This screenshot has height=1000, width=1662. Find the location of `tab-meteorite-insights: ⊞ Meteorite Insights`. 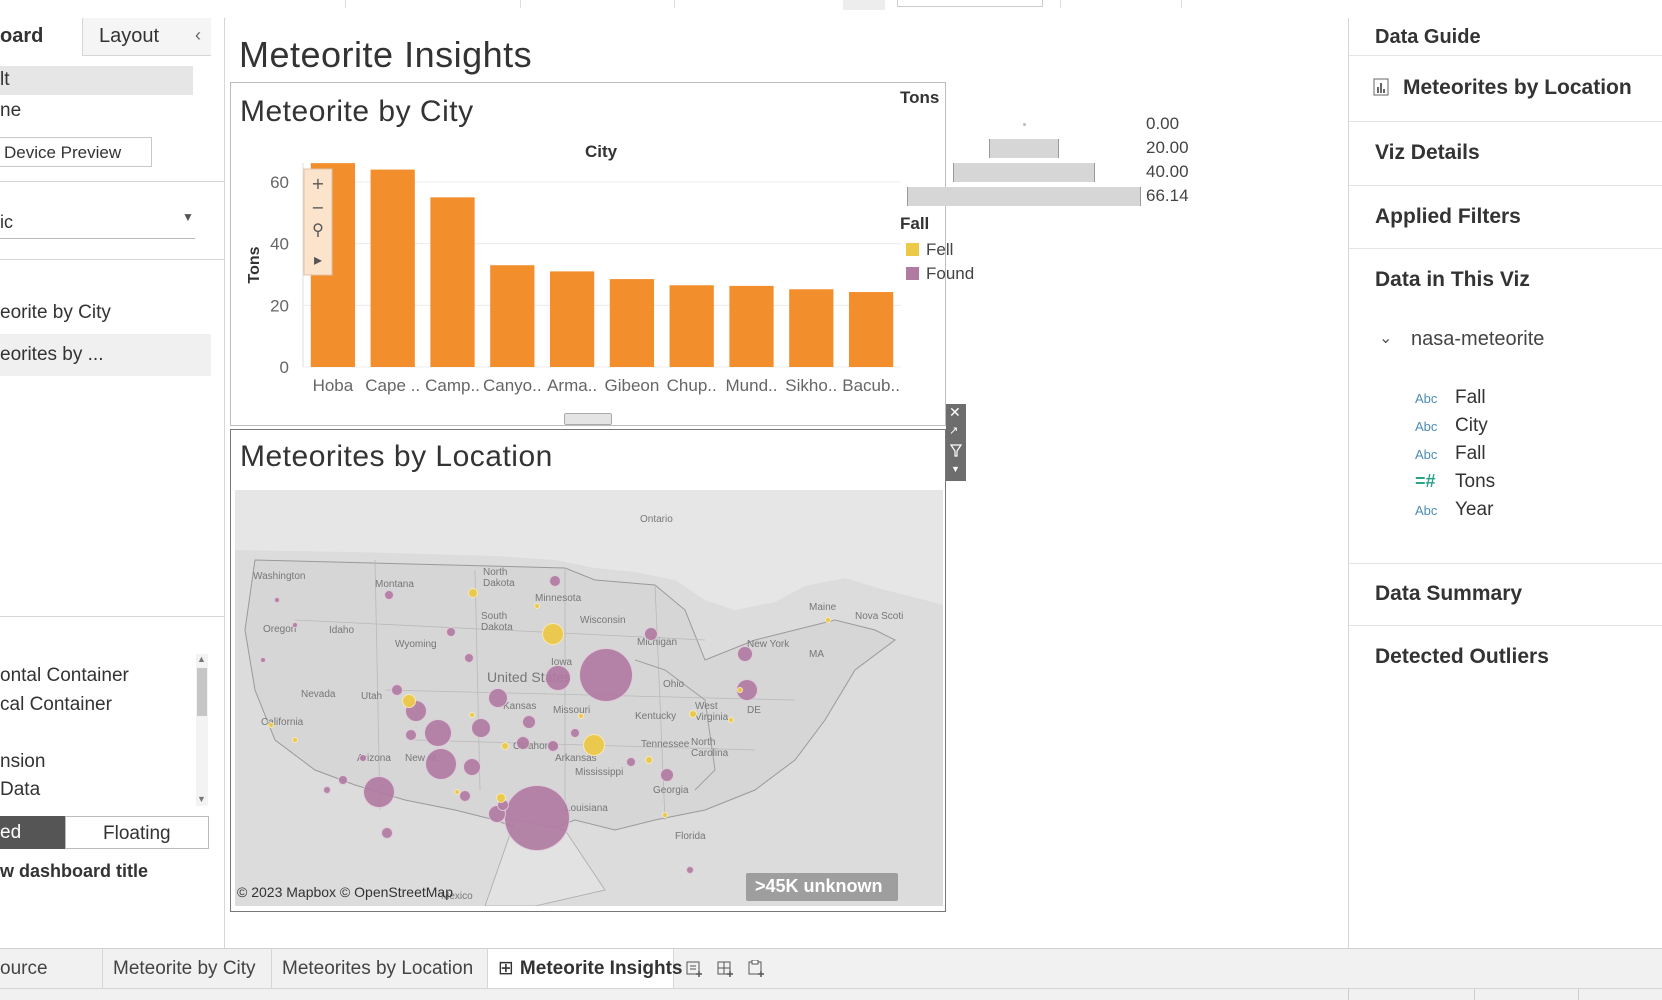

tab-meteorite-insights: ⊞ Meteorite Insights is located at coordinates (585, 969).